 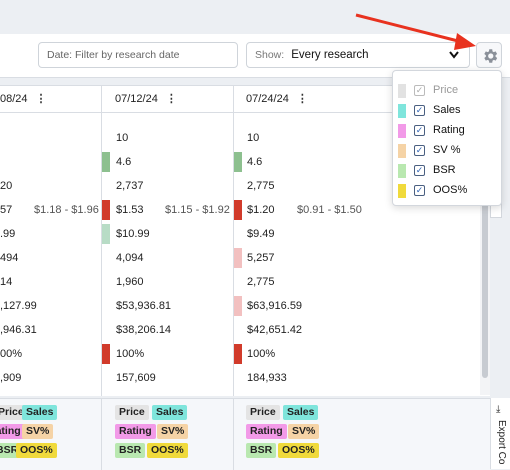 I want to click on column-header: 07/12/24 ⋮, so click(x=146, y=99).